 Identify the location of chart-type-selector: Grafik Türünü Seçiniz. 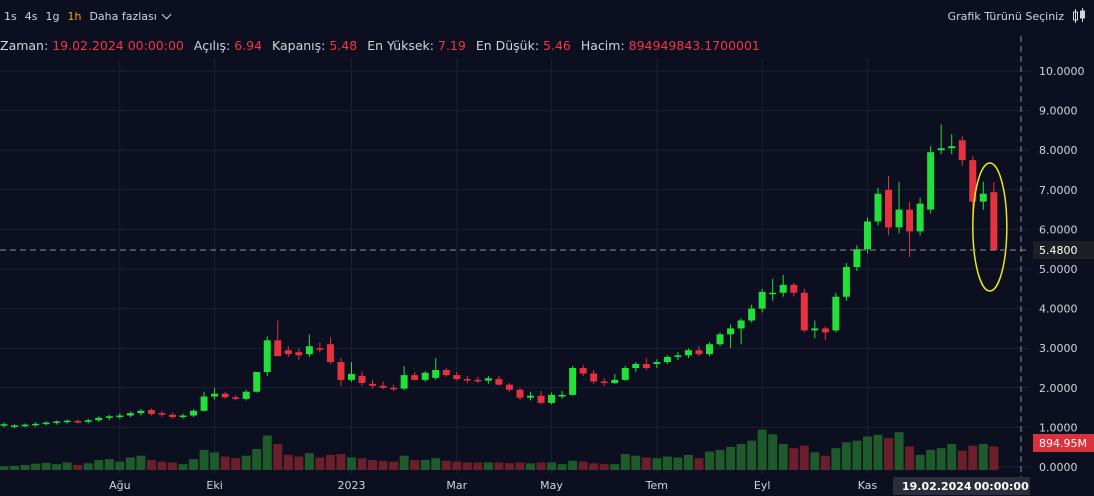
(1017, 16).